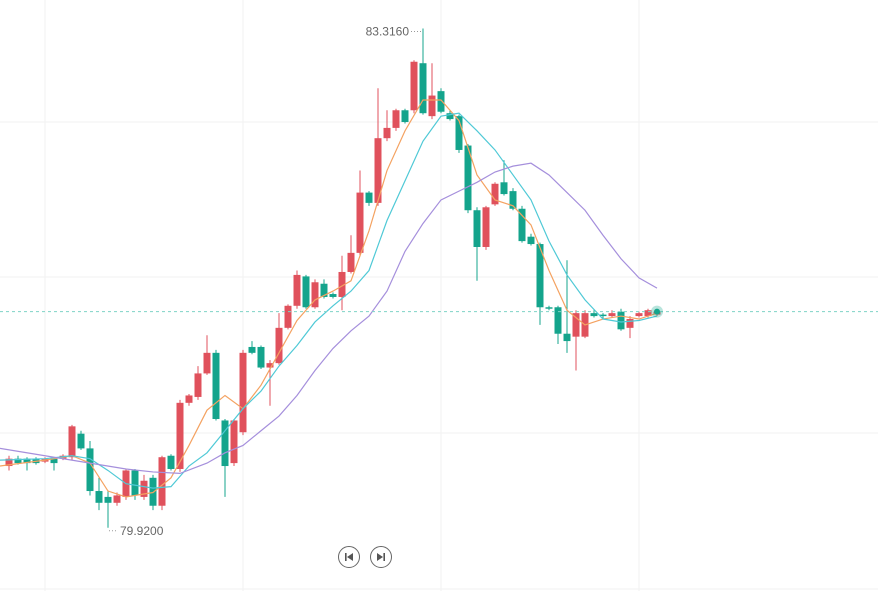 This screenshot has height=591, width=878. Describe the element at coordinates (142, 531) in the screenshot. I see `annotation-label: 79.9200` at that location.